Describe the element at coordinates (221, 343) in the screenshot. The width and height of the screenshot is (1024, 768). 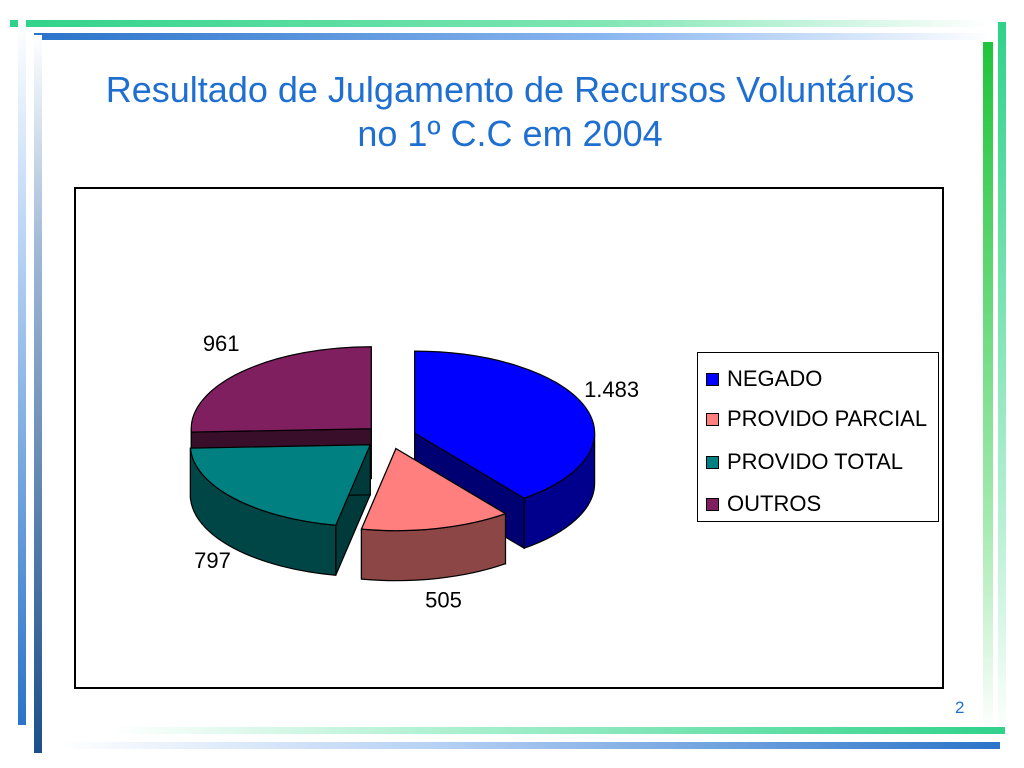
I see `data-label-outros: 961` at that location.